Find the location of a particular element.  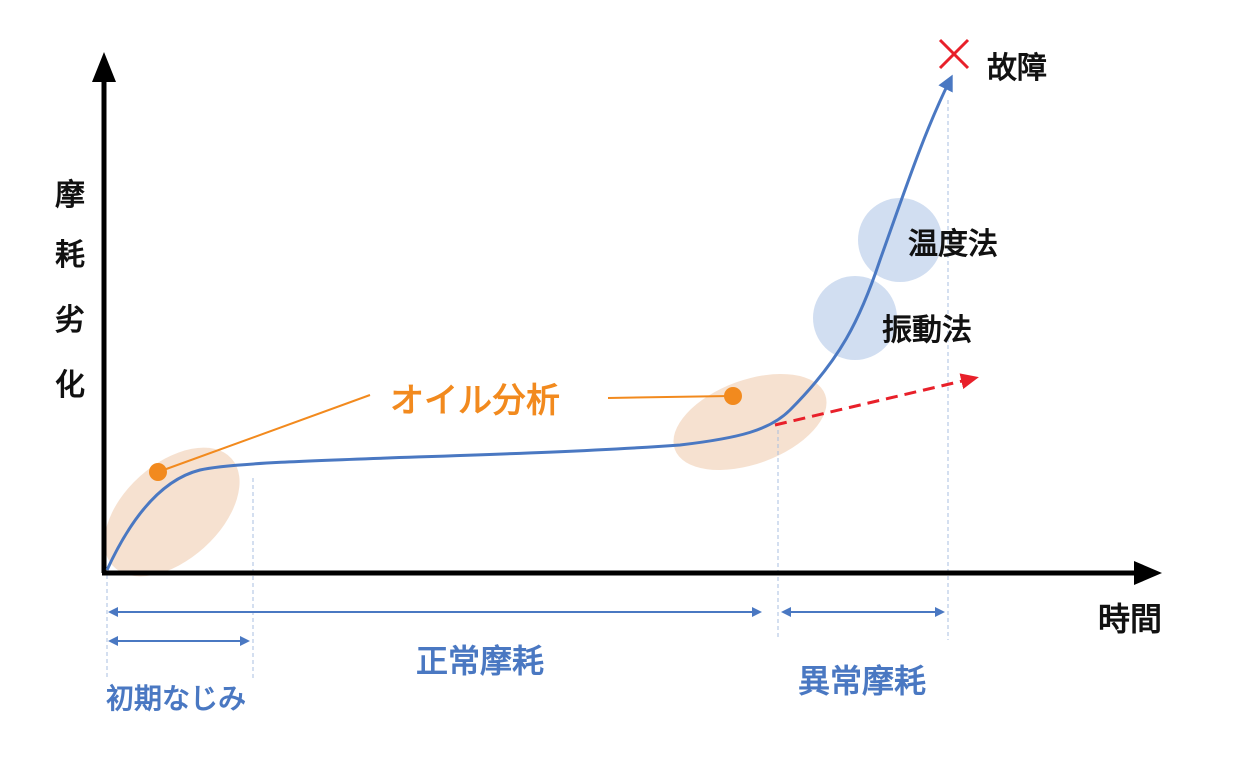

y-axis-label-char-2: 耗 is located at coordinates (70, 255).